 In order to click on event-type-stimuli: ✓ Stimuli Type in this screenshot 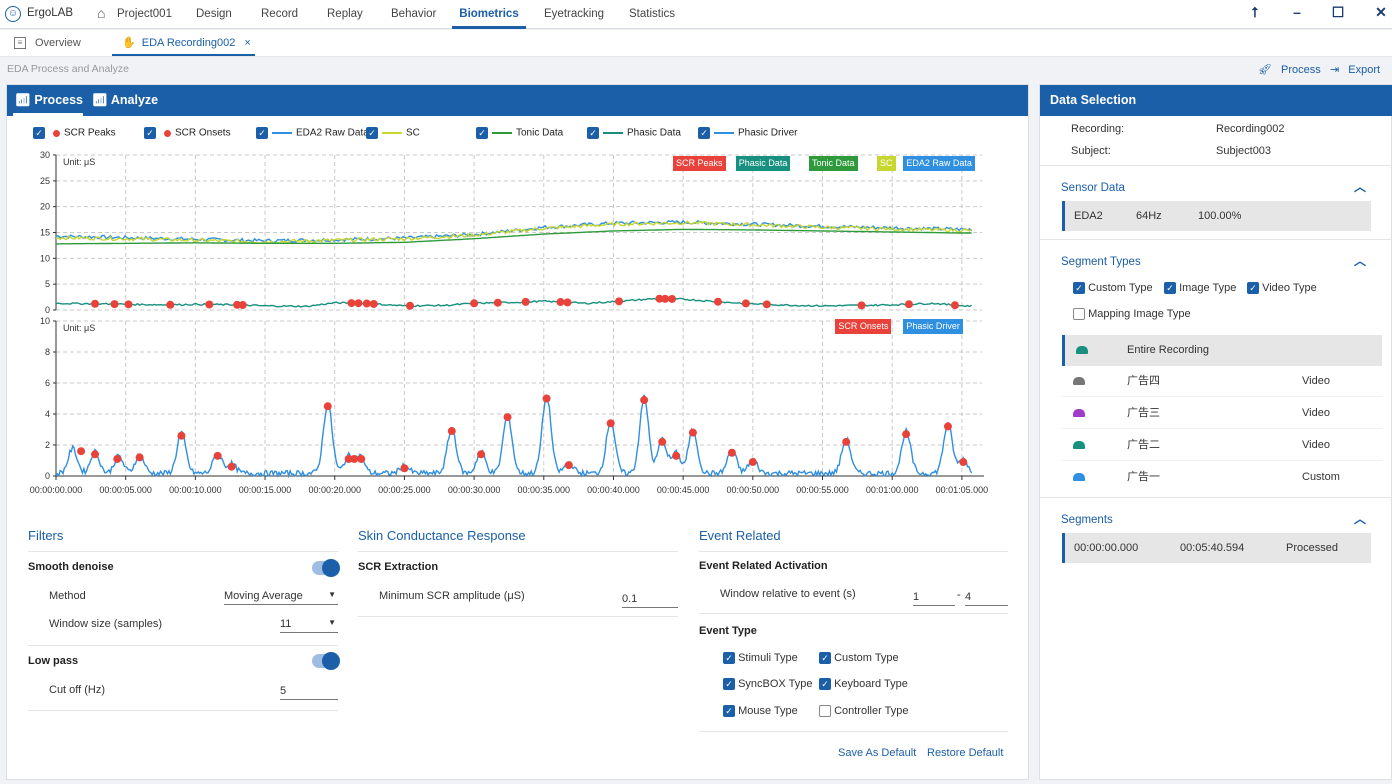, I will do `click(760, 658)`.